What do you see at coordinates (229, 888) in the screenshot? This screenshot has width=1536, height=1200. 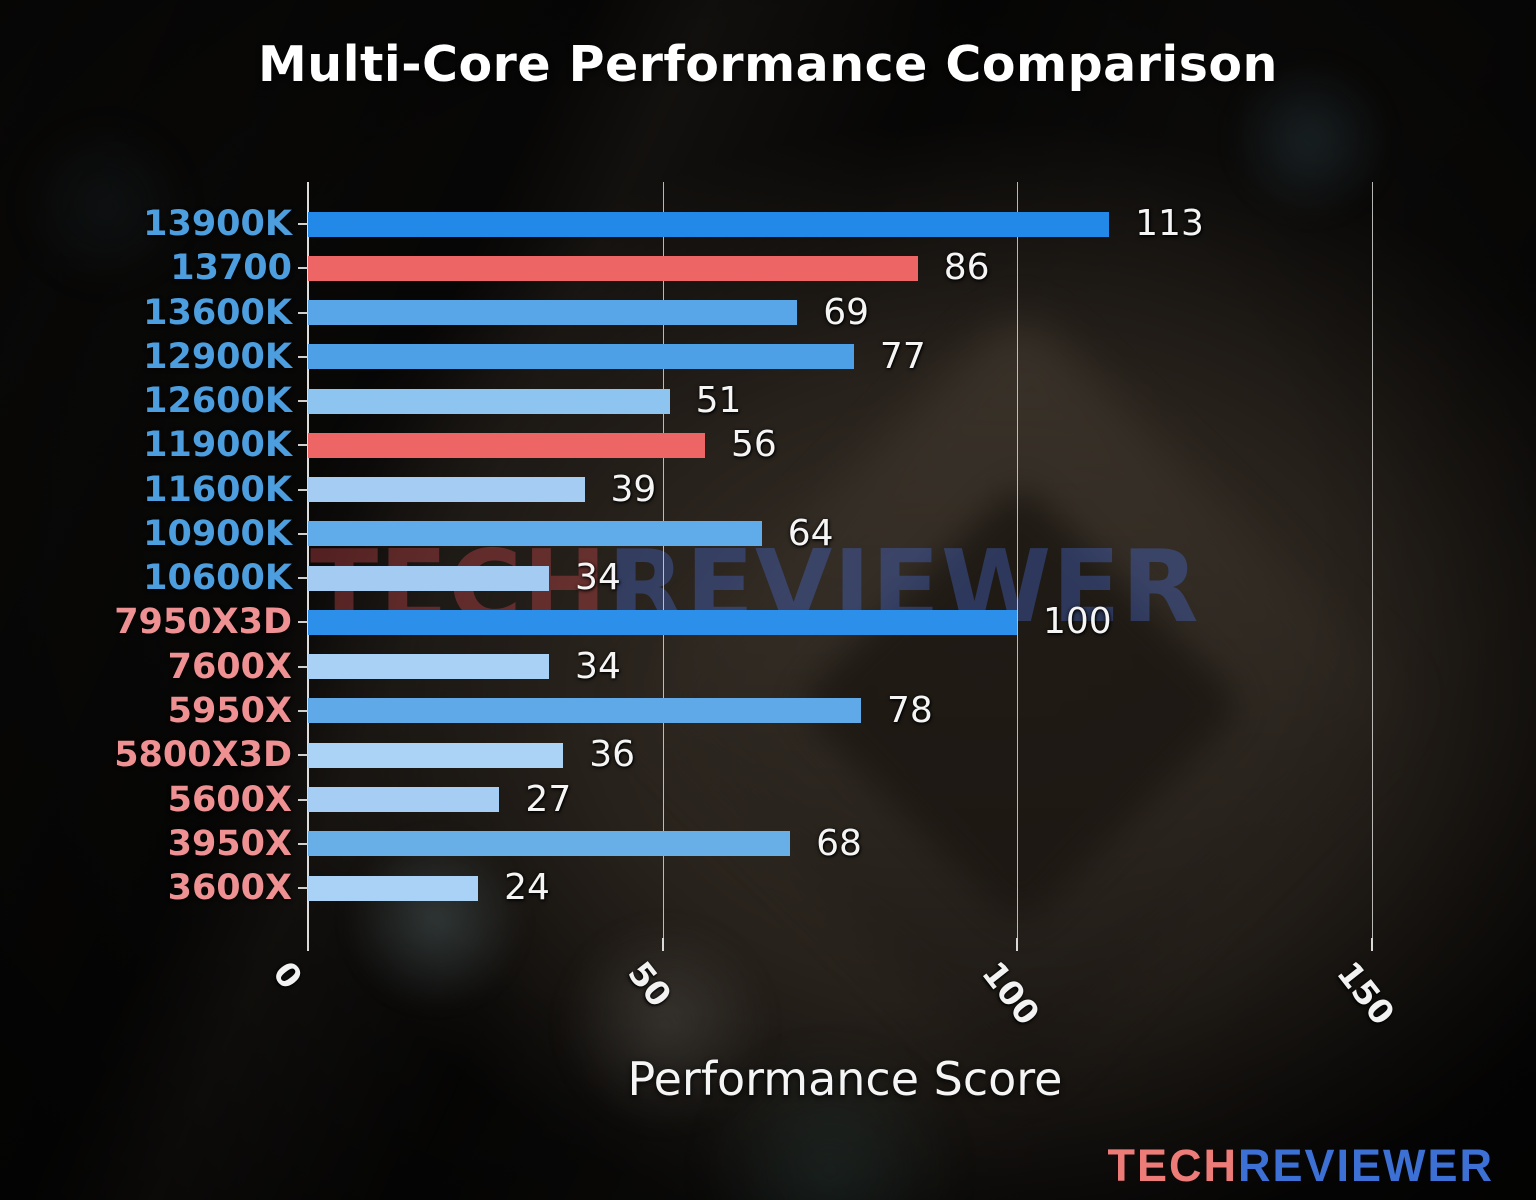 I see `y-tick-label: 3600X` at bounding box center [229, 888].